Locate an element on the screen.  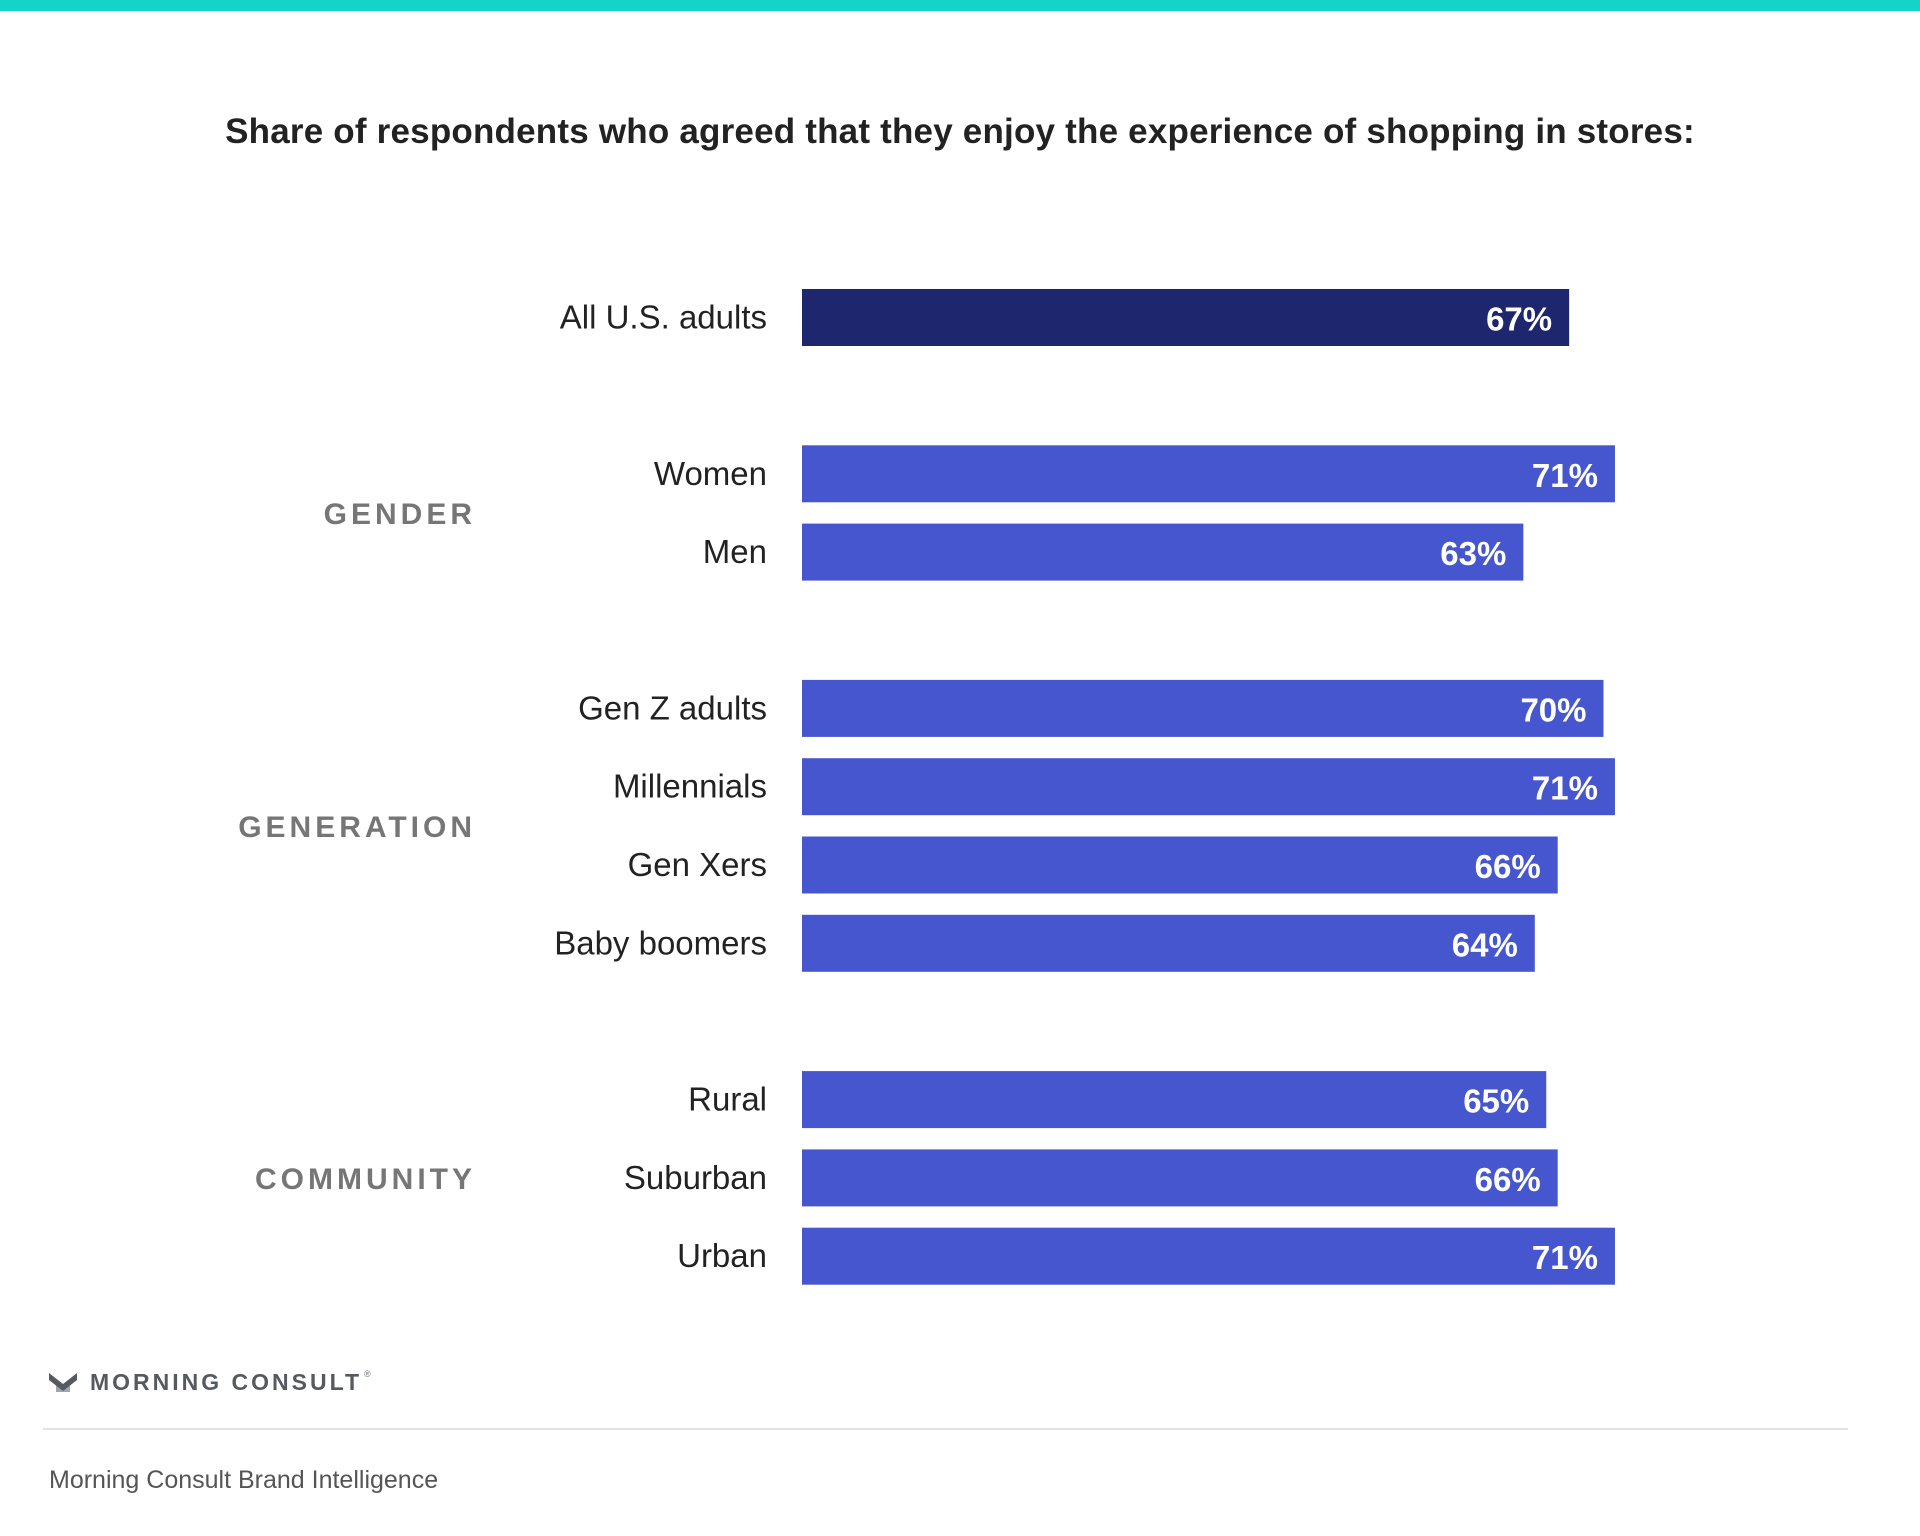
bar-rural is located at coordinates (1174, 1100).